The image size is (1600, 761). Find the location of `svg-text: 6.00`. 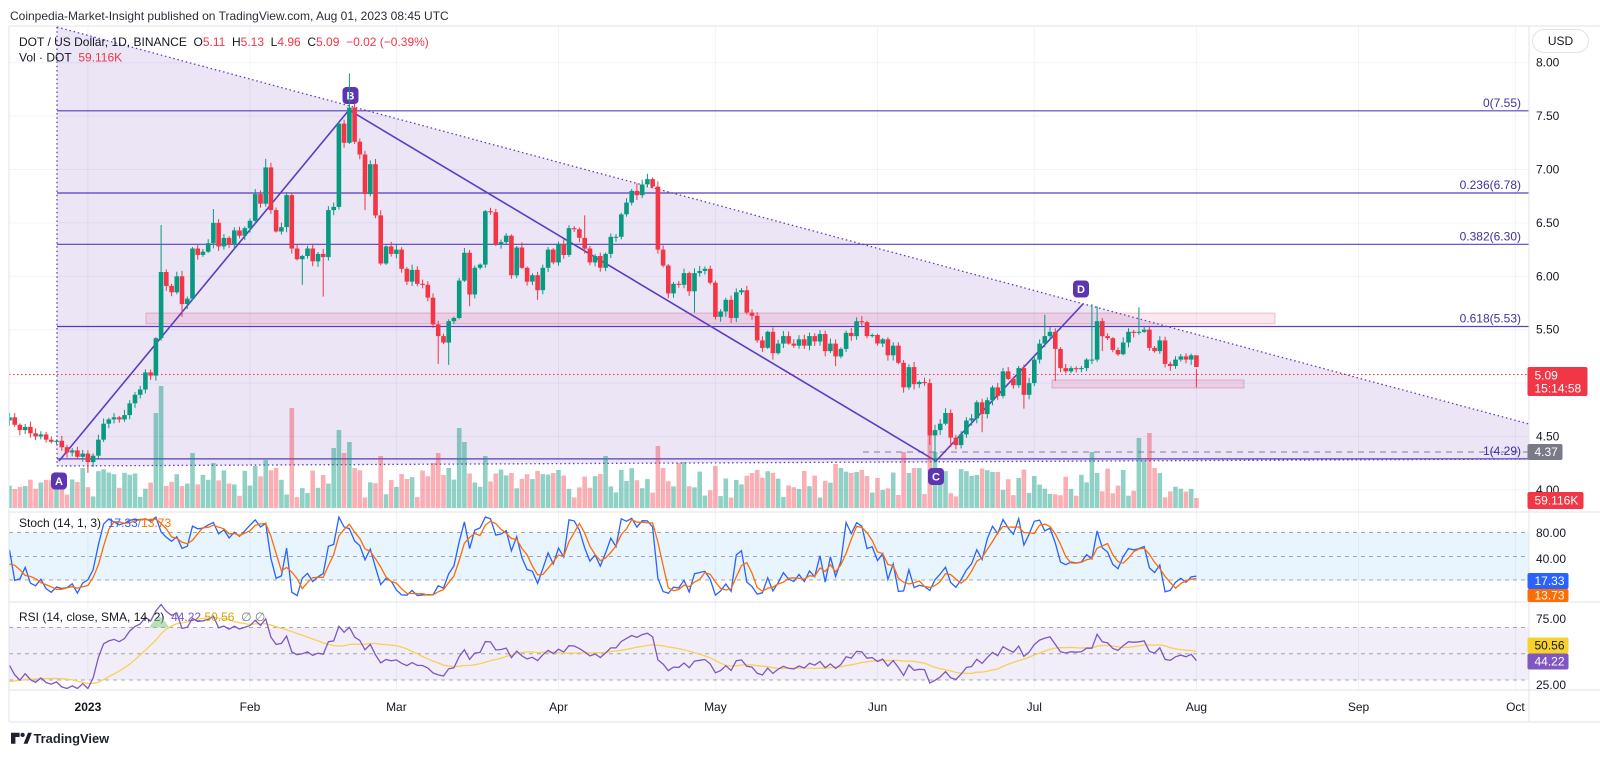

svg-text: 6.00 is located at coordinates (1548, 276).